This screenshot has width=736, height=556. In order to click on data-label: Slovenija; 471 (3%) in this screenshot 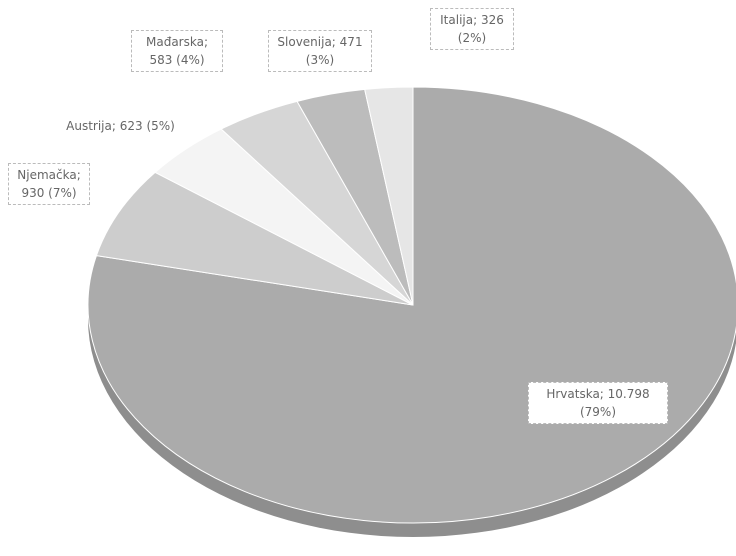, I will do `click(320, 51)`.